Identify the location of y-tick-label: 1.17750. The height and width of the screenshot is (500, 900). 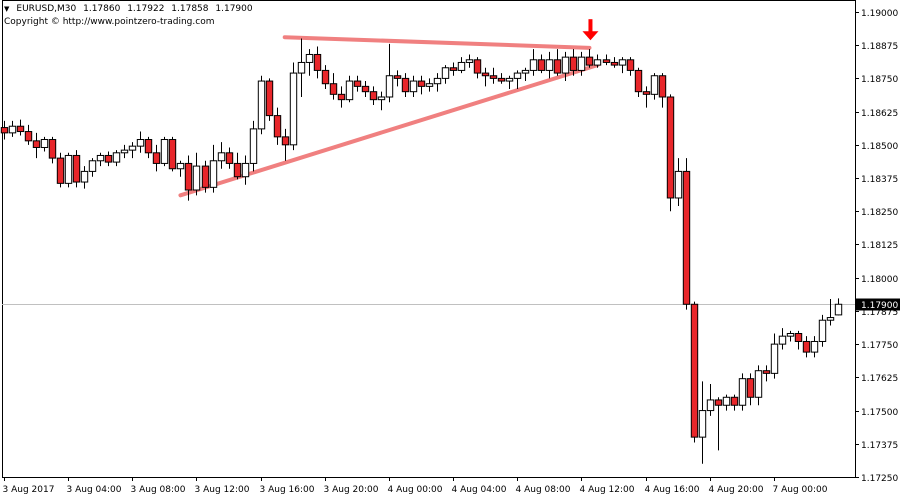
(879, 346).